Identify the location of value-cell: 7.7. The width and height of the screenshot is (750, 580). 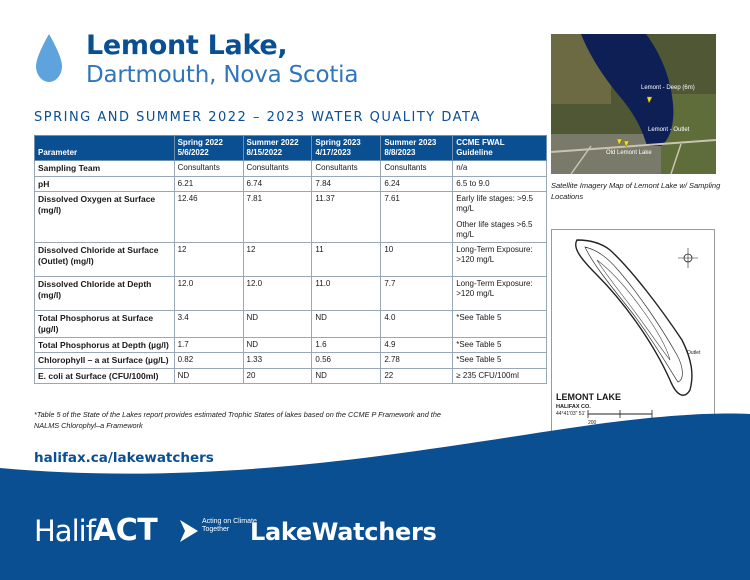
(417, 294).